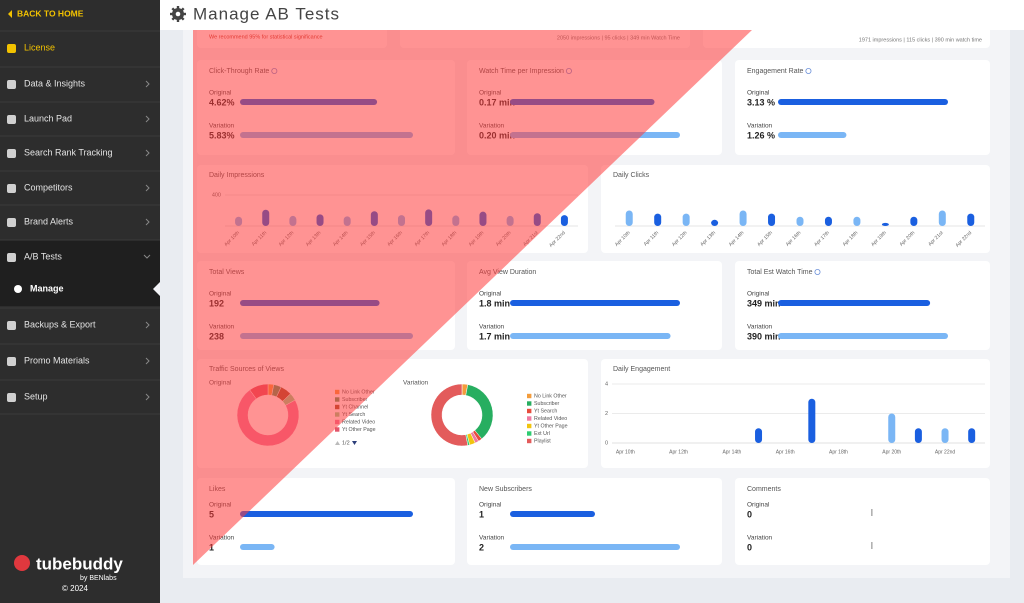 The image size is (1024, 603). What do you see at coordinates (39, 47) in the screenshot?
I see `menu-item: License` at bounding box center [39, 47].